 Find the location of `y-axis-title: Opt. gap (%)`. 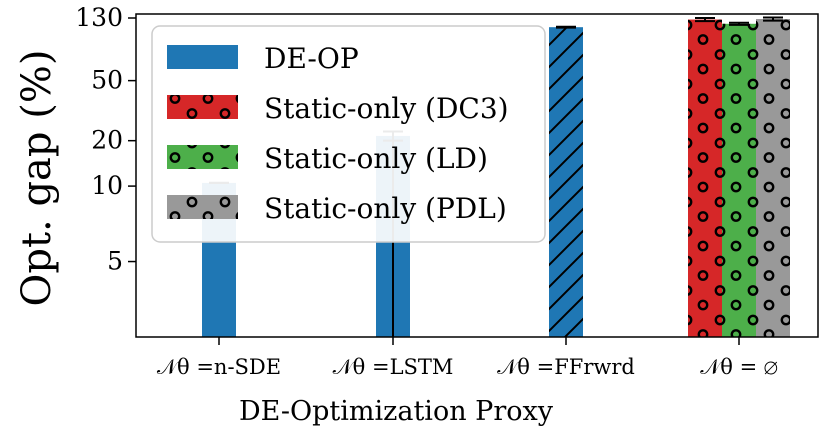

y-axis-title: Opt. gap (%) is located at coordinates (37, 178).